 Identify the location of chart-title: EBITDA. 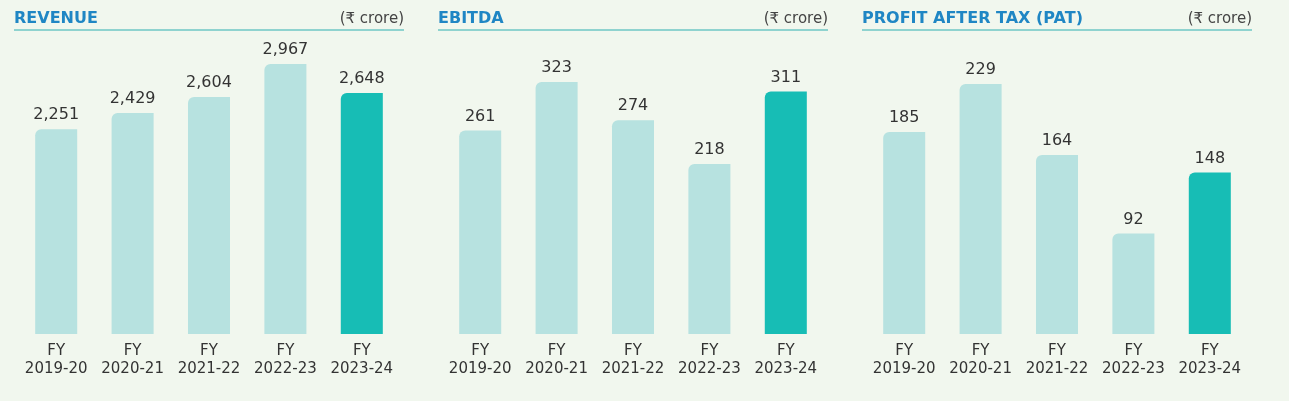
(471, 17).